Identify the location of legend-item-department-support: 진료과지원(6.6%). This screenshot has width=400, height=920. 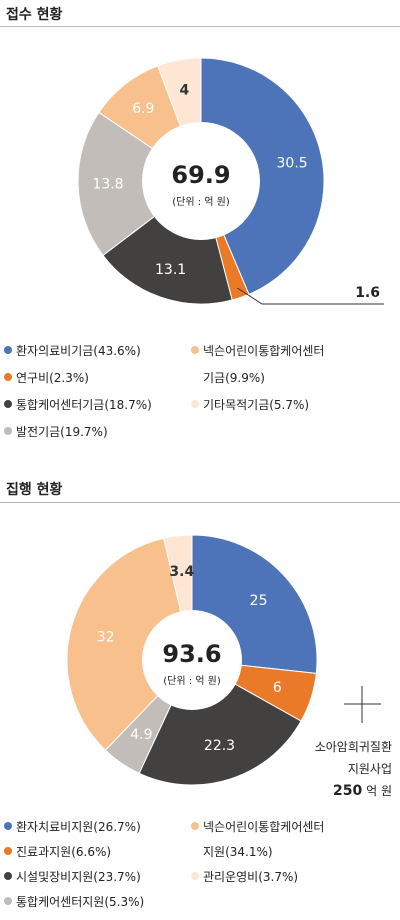
(57, 851).